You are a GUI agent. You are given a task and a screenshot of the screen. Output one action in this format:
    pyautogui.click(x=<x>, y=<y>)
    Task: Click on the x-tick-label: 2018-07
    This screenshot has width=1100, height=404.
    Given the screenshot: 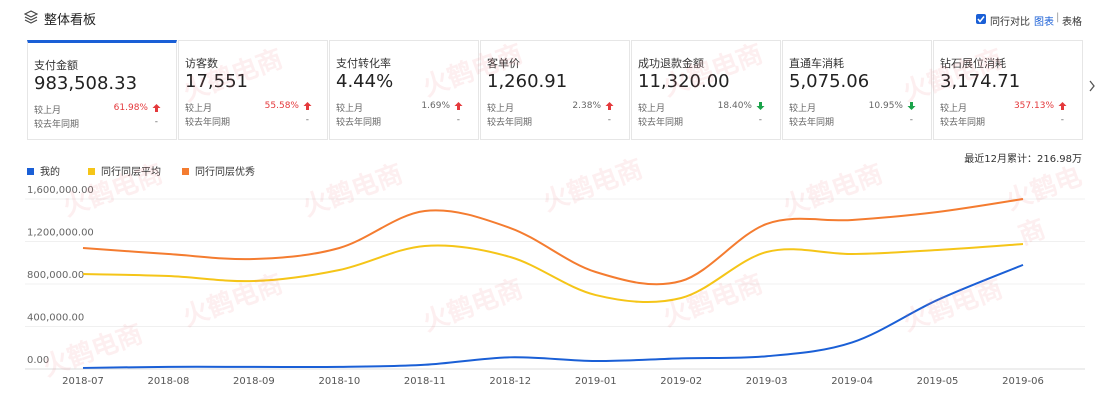 What is the action you would take?
    pyautogui.click(x=83, y=381)
    